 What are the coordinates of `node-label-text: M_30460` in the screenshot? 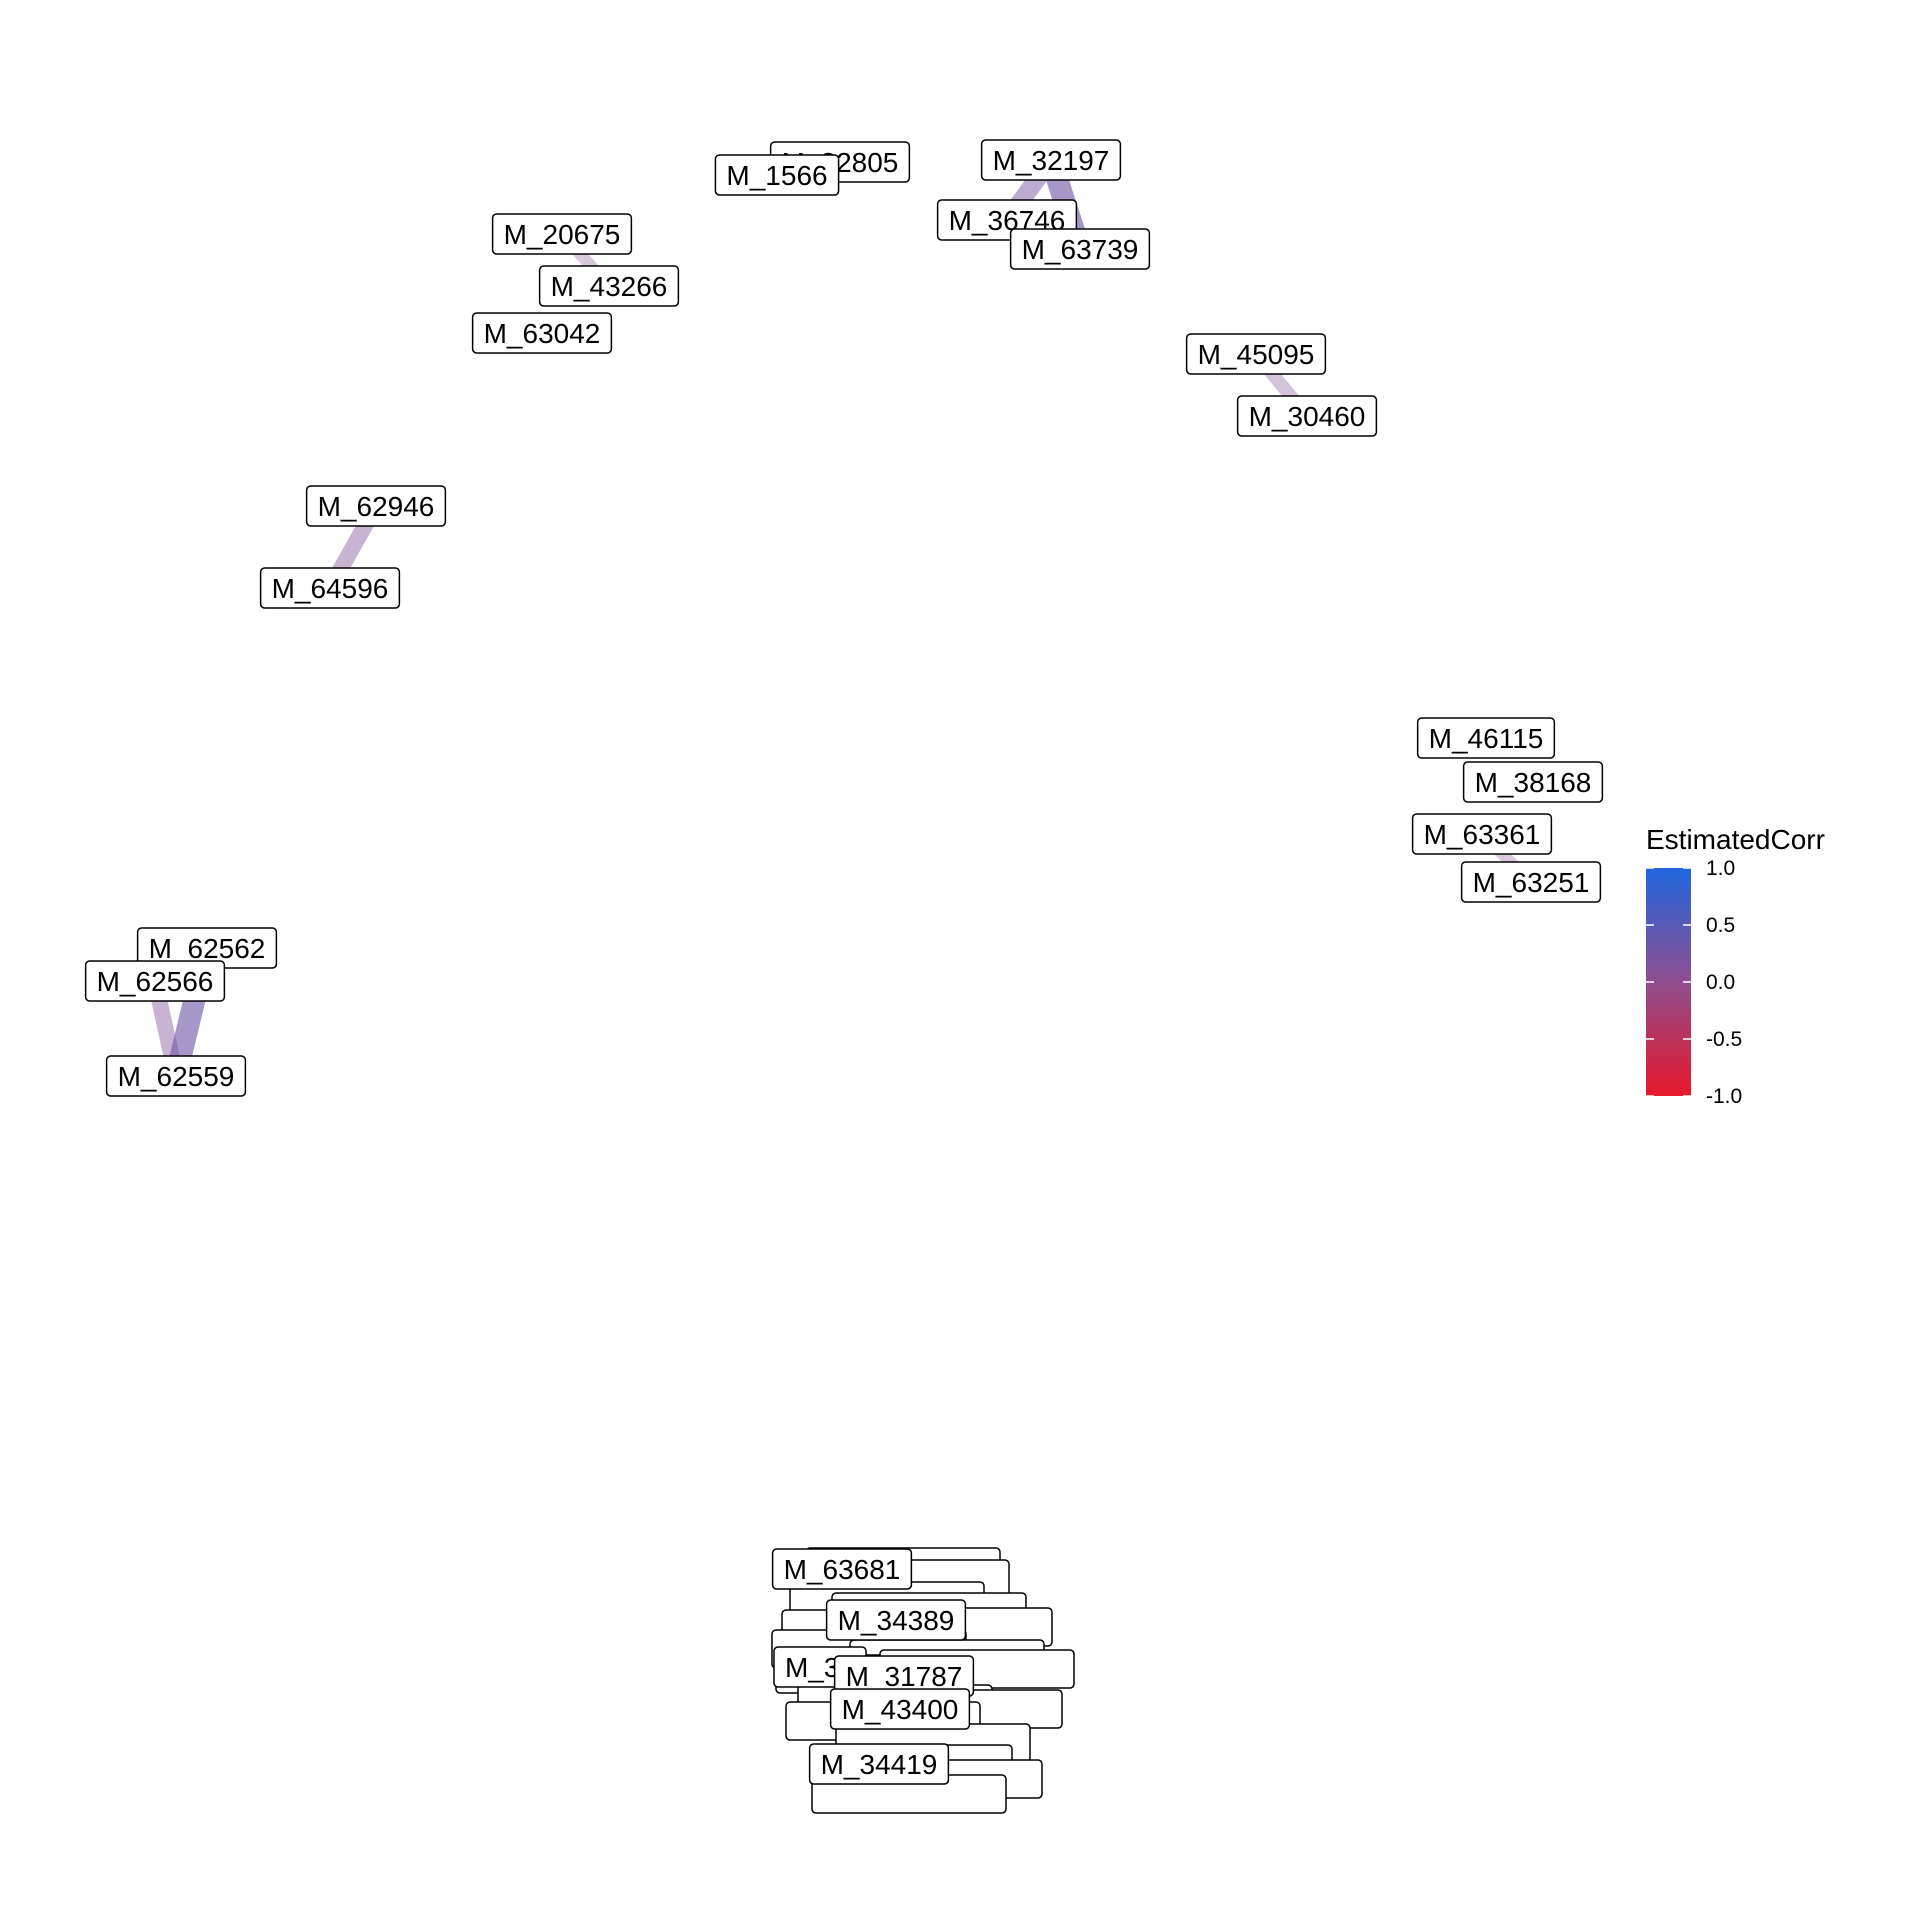 It's located at (1307, 416).